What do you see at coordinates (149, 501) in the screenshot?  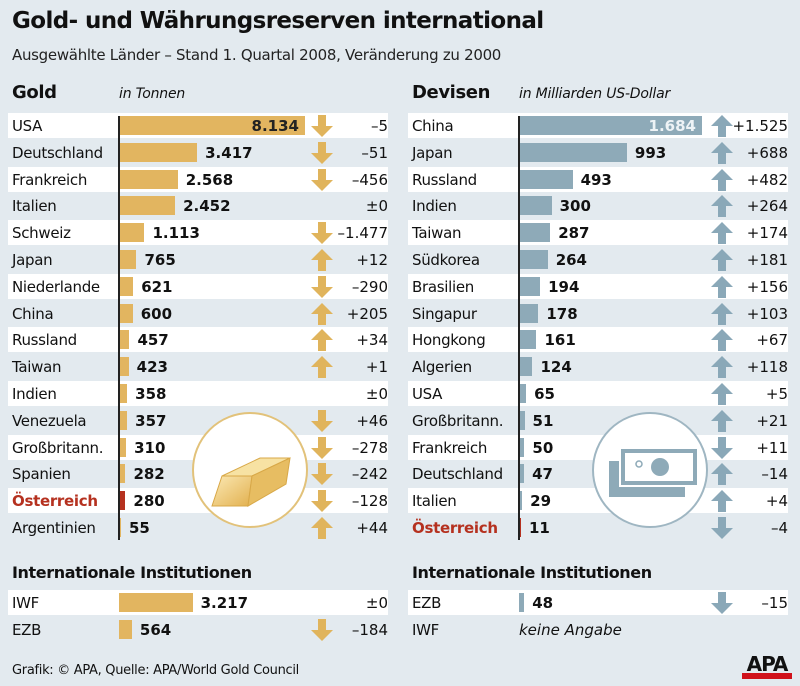 I see `value-label: 280` at bounding box center [149, 501].